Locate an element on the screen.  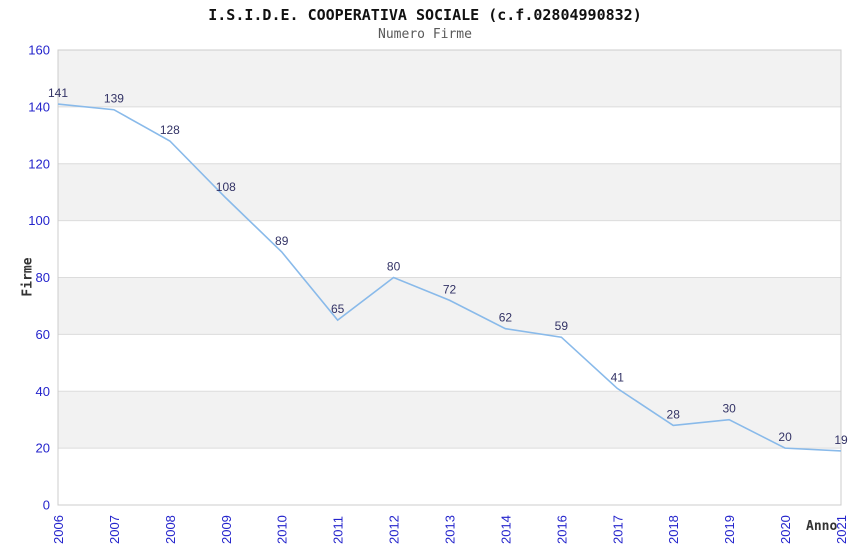
data-point-label: 141 is located at coordinates (58, 93).